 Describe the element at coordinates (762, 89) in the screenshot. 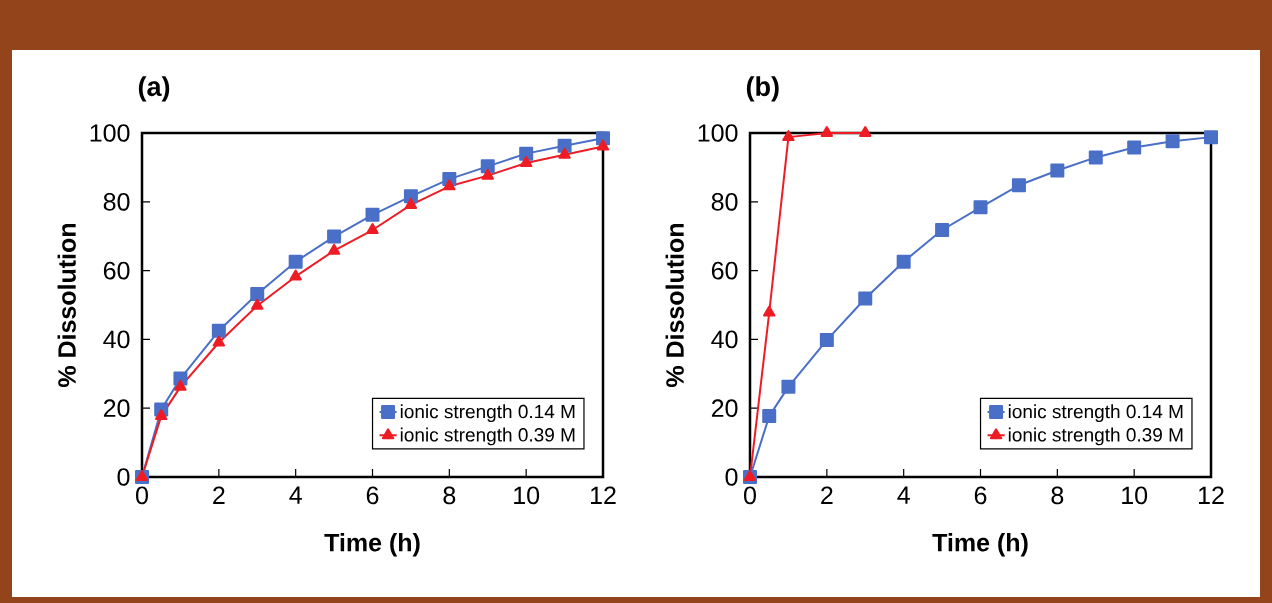

I see `chart-title: (b)` at that location.